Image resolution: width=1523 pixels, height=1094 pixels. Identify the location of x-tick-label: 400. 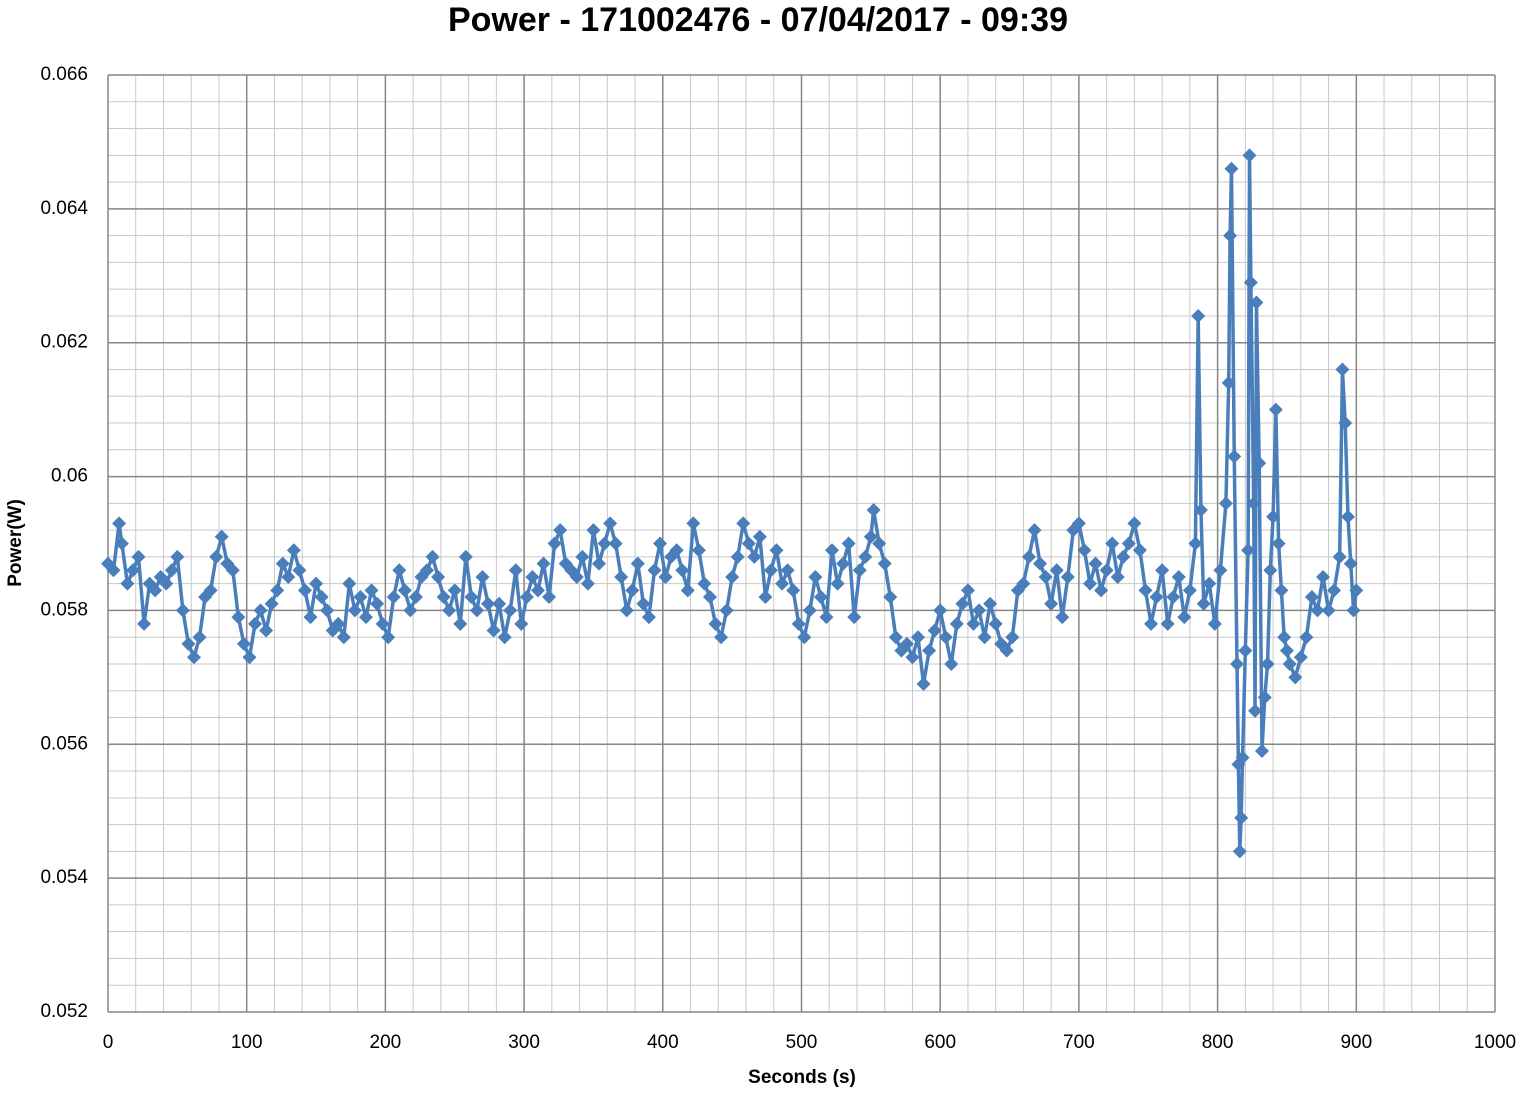
(663, 1042).